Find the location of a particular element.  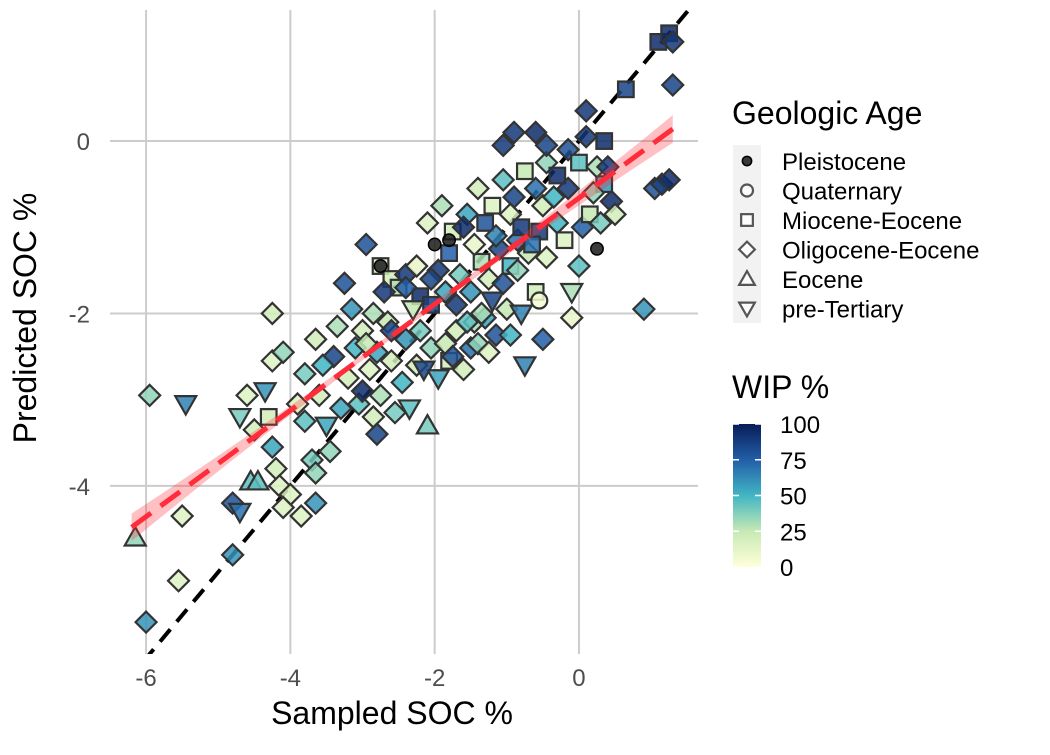

color-legend-title: WIP % is located at coordinates (780, 387).